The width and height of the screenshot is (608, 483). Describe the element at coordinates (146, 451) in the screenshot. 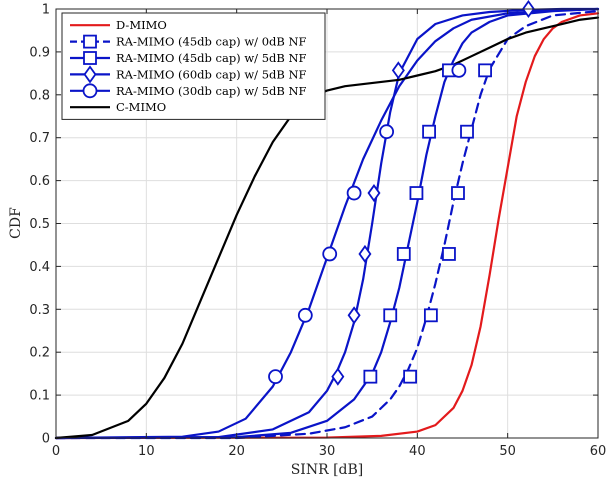

I see `x-tick-label: 10` at that location.